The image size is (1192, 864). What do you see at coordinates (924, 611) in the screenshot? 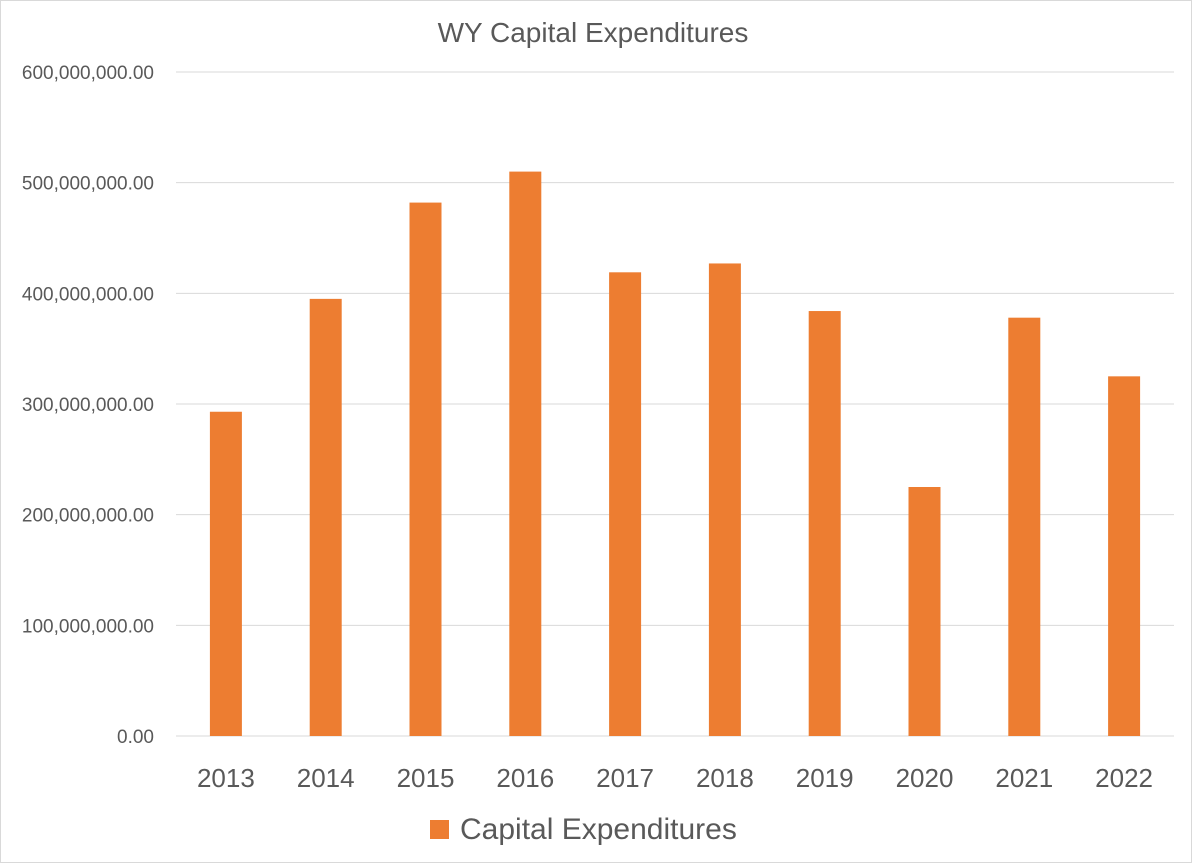
I see `bar-2020` at bounding box center [924, 611].